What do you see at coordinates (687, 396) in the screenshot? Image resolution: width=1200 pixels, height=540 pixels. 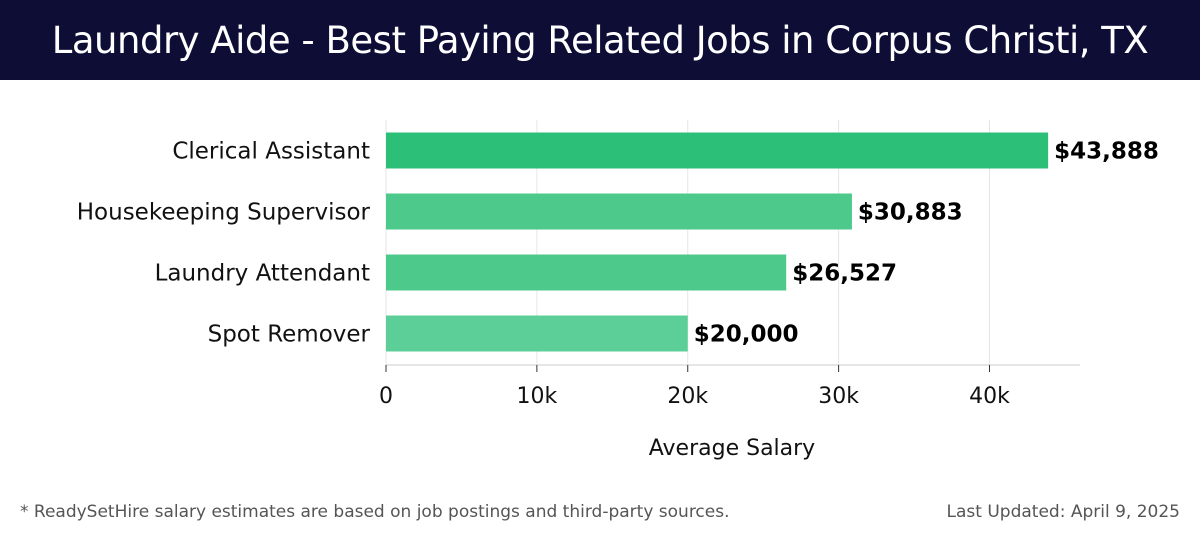 I see `x-tick-label: 20k` at bounding box center [687, 396].